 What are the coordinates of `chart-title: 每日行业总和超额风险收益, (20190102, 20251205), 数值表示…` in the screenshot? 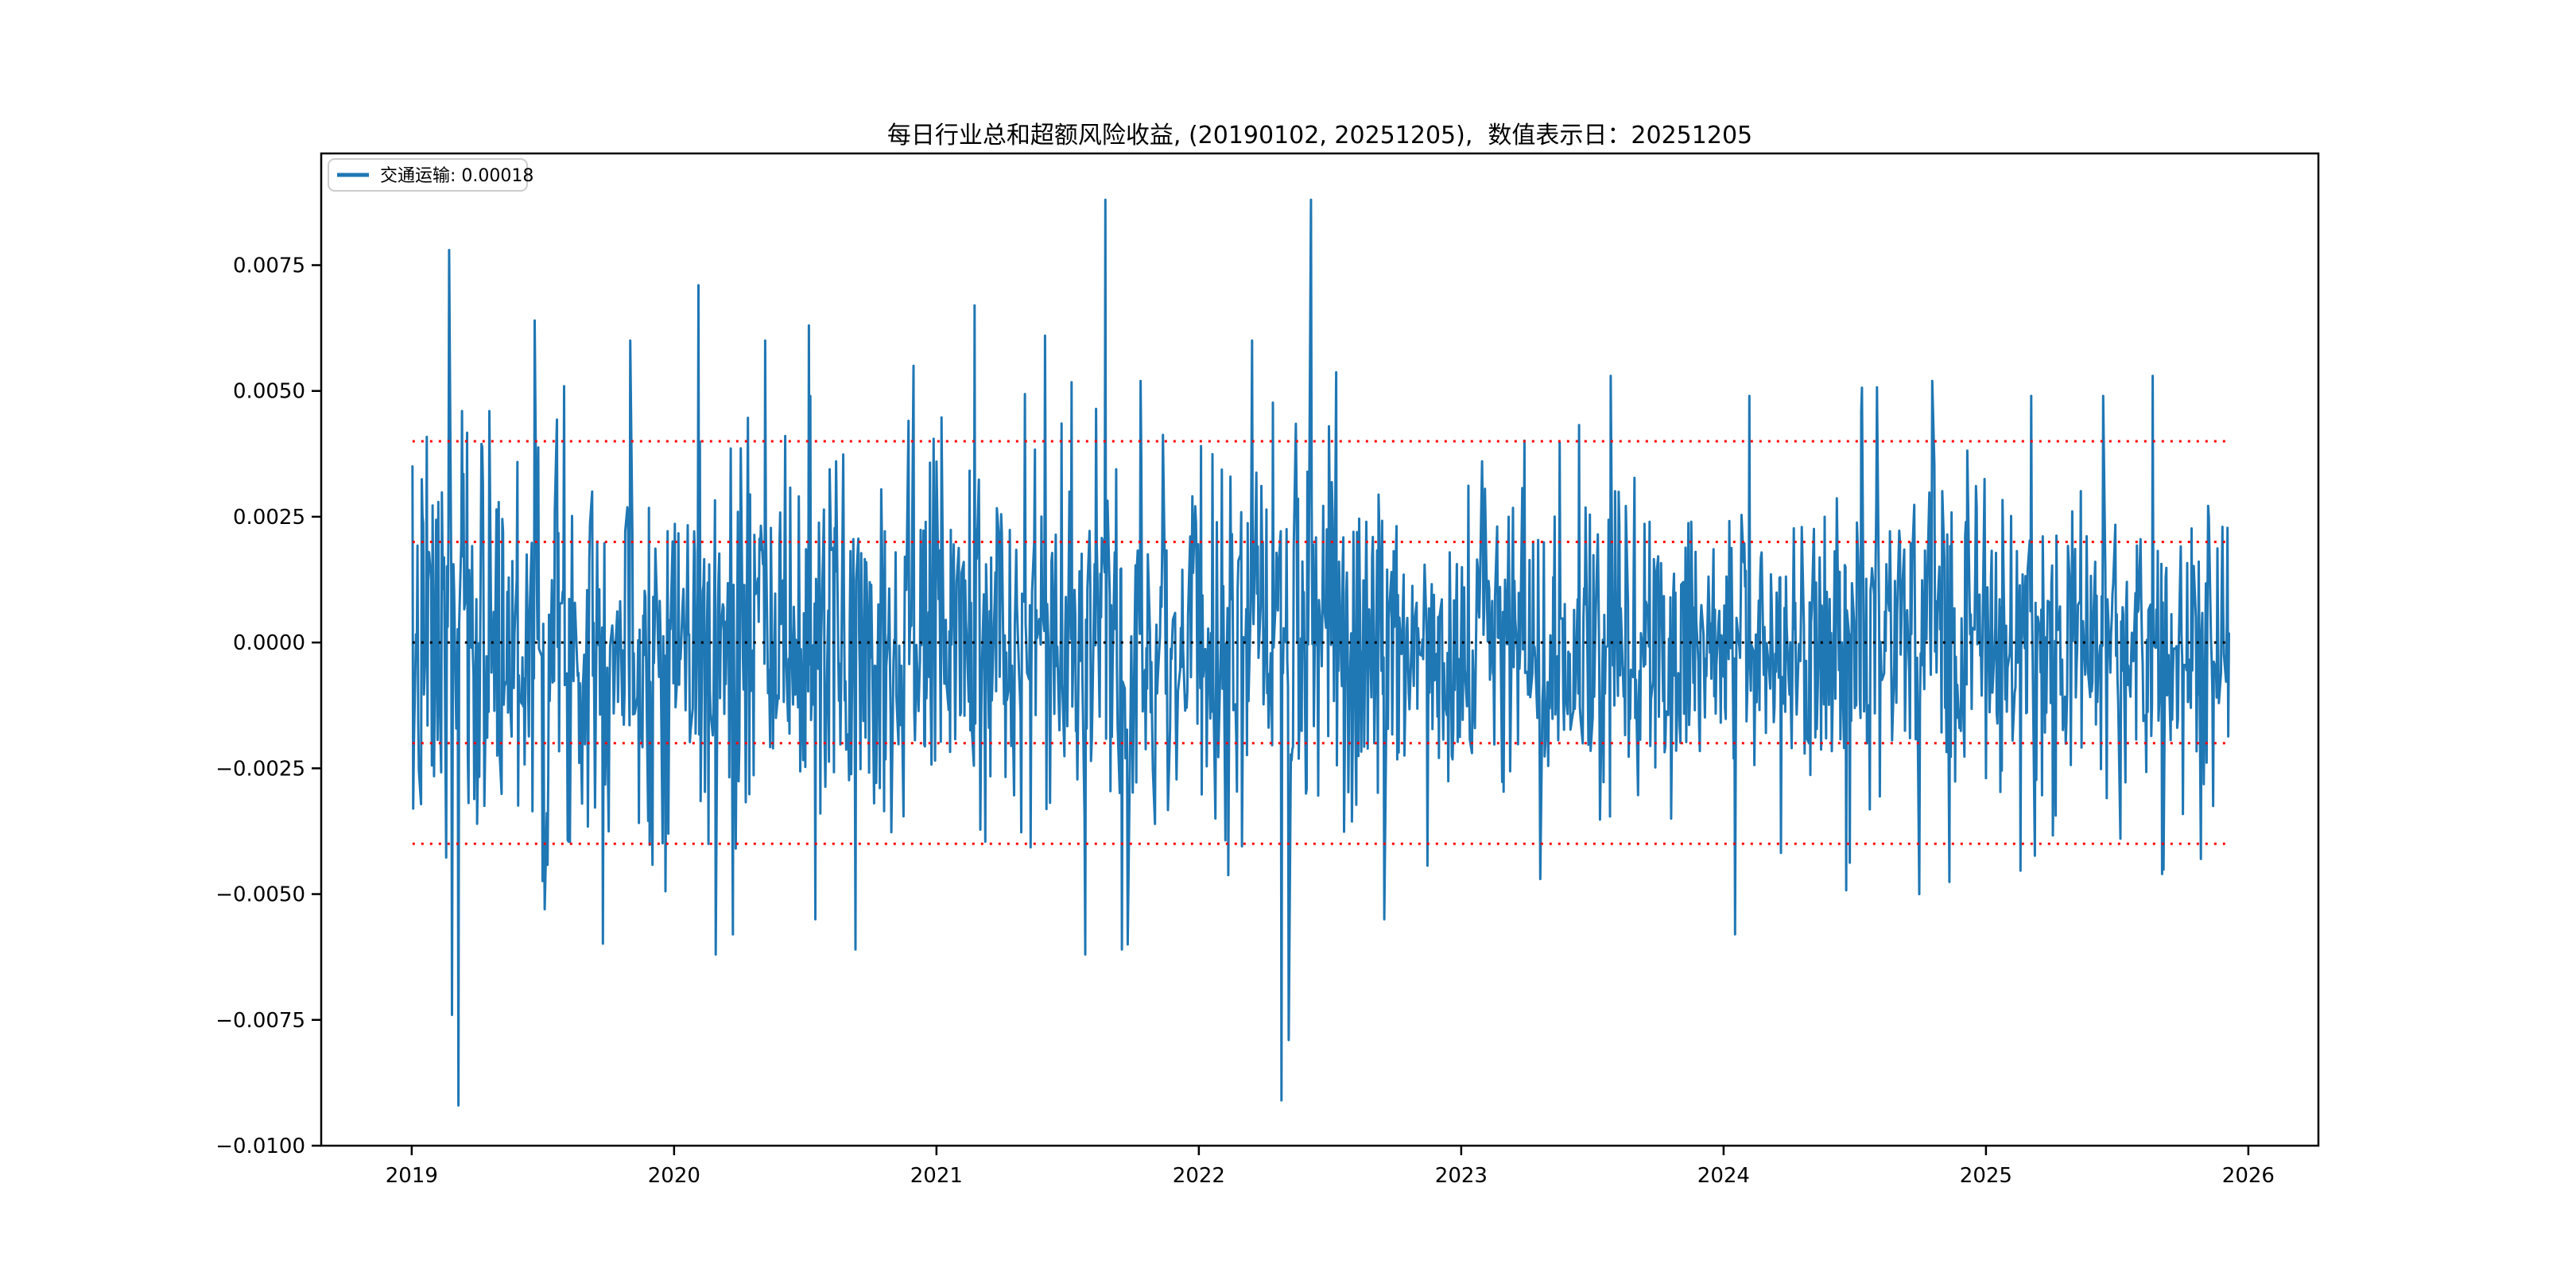 It's located at (1320, 136).